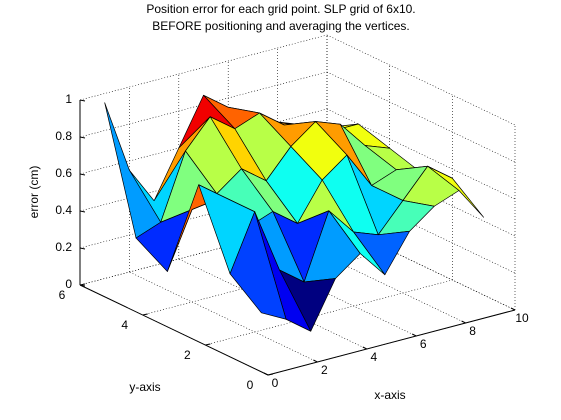 The width and height of the screenshot is (561, 420). Describe the element at coordinates (373, 357) in the screenshot. I see `x-tick-label: 4` at that location.